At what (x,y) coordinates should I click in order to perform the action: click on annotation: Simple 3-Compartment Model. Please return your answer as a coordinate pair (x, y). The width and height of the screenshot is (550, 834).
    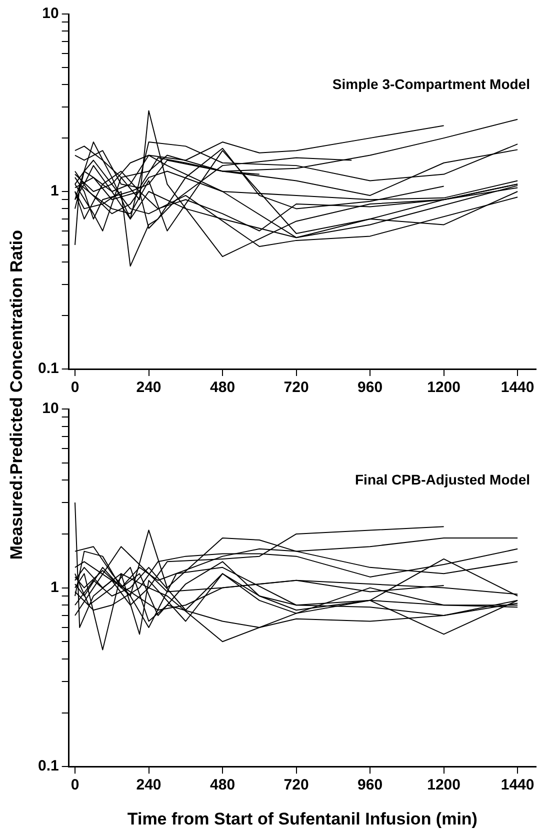
    Looking at the image, I should click on (431, 84).